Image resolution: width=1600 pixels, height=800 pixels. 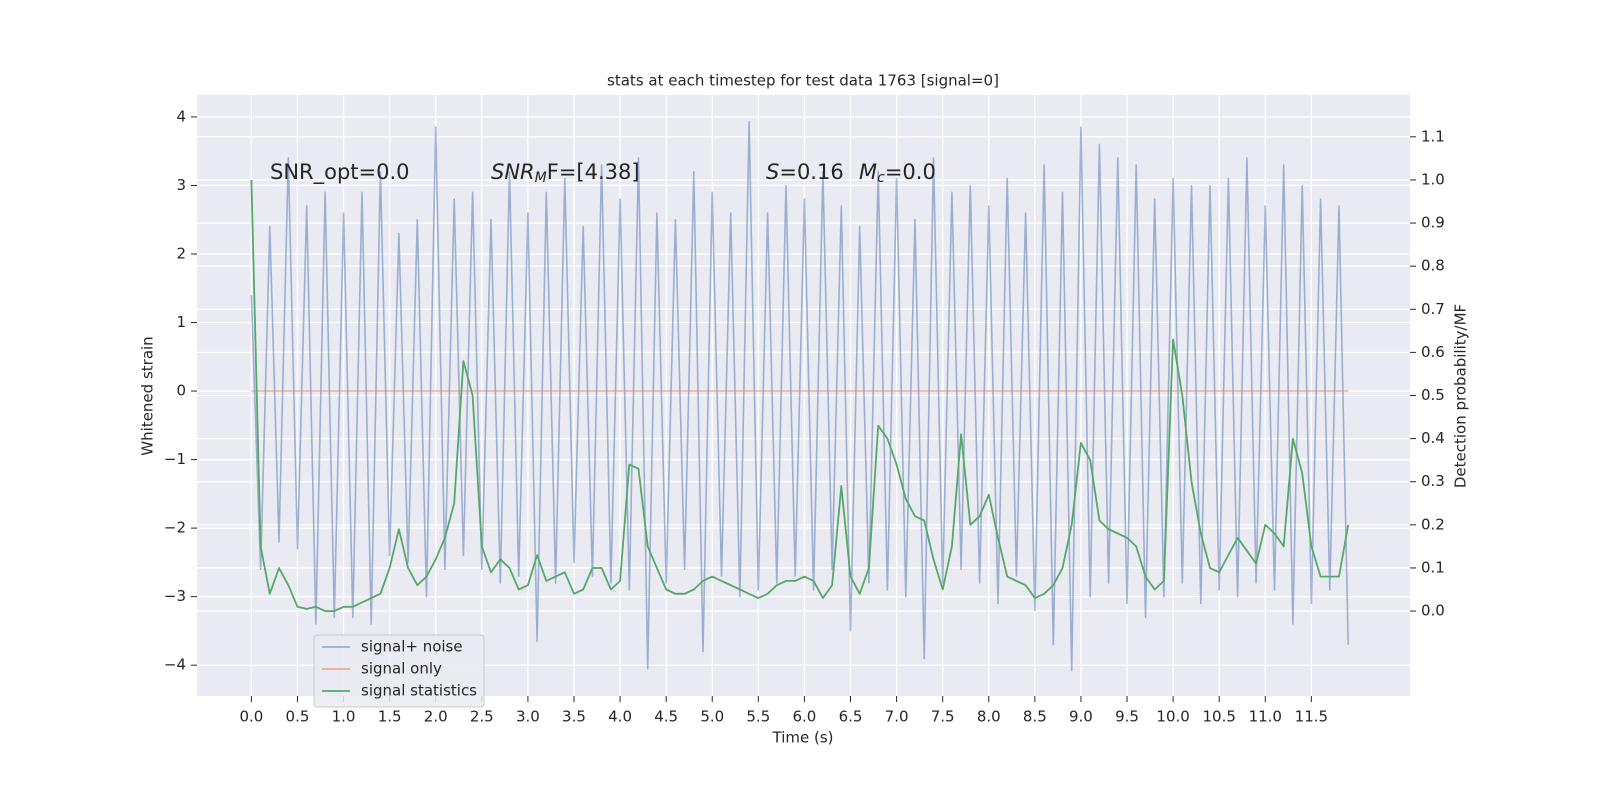 I want to click on legend-label: signal+ noise, so click(x=412, y=647).